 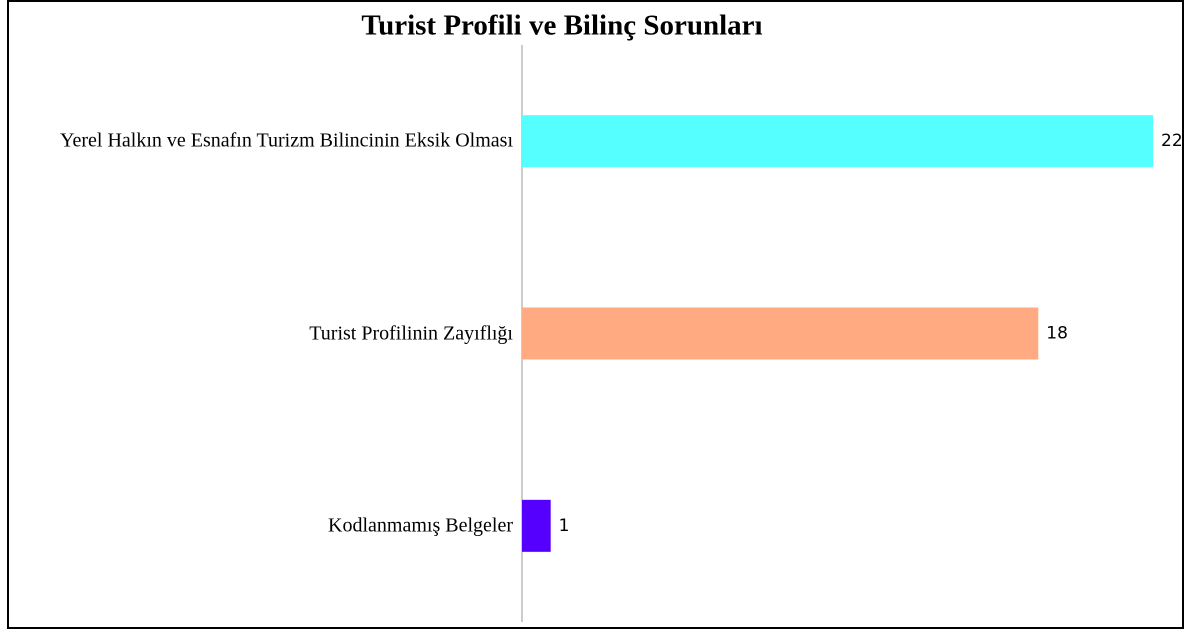 I want to click on chart-title: Turist Profili ve Bilinç Sorunları, so click(x=561, y=26).